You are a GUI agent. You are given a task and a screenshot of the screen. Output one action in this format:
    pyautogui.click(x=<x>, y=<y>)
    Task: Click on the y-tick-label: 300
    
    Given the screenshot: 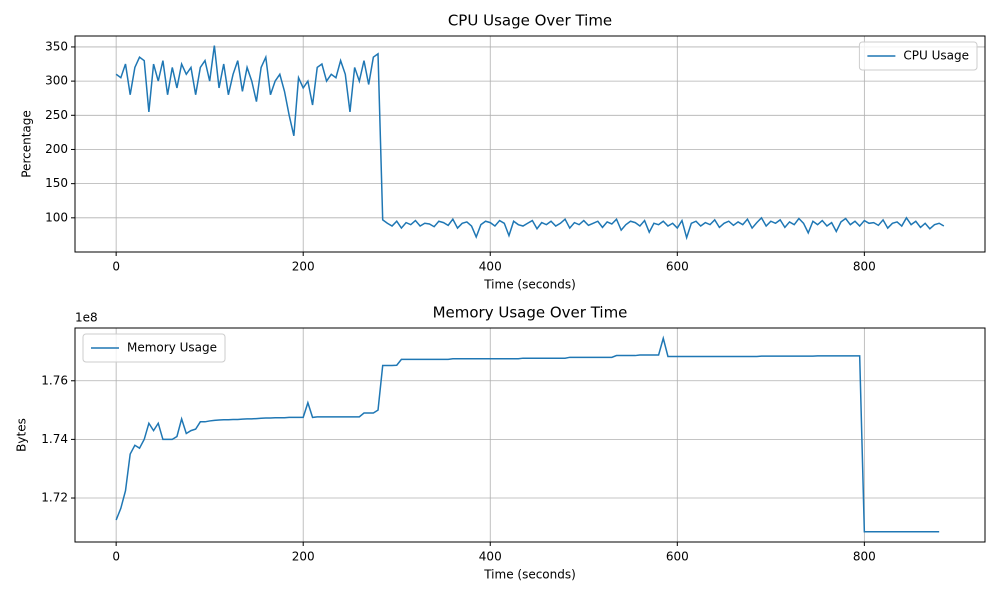 What is the action you would take?
    pyautogui.click(x=56, y=81)
    